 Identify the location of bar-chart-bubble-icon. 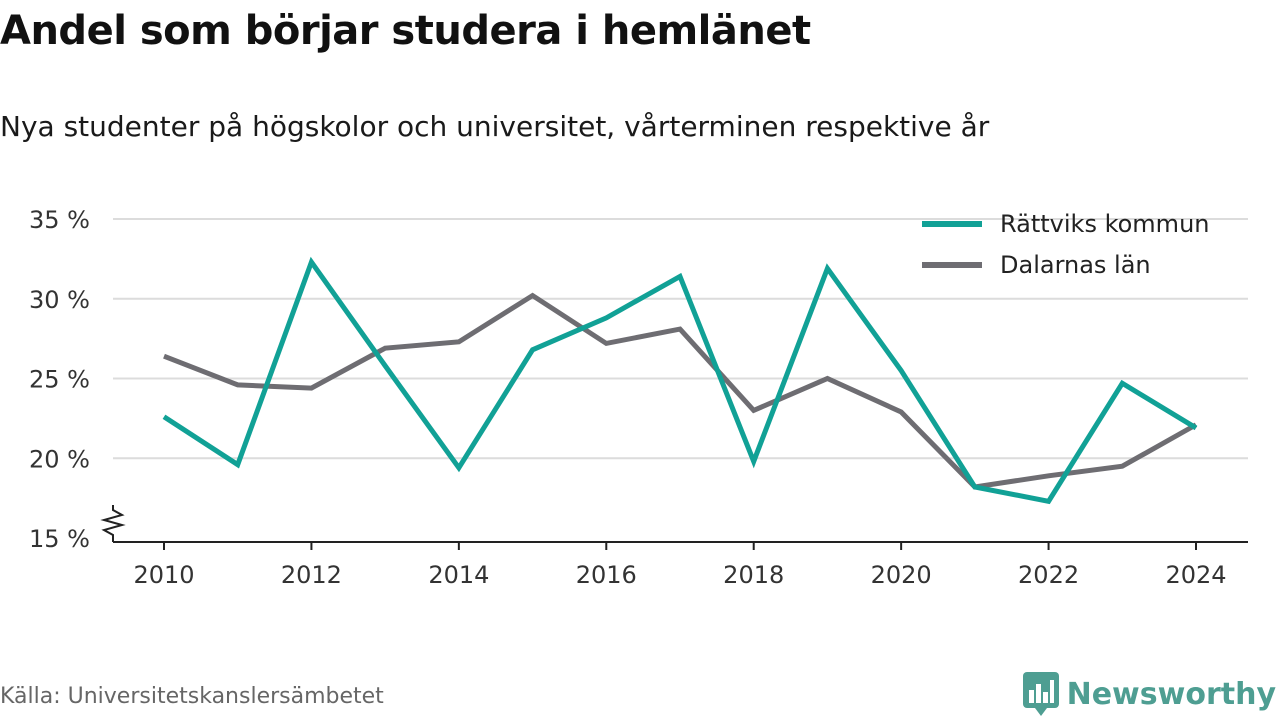
(1040, 694).